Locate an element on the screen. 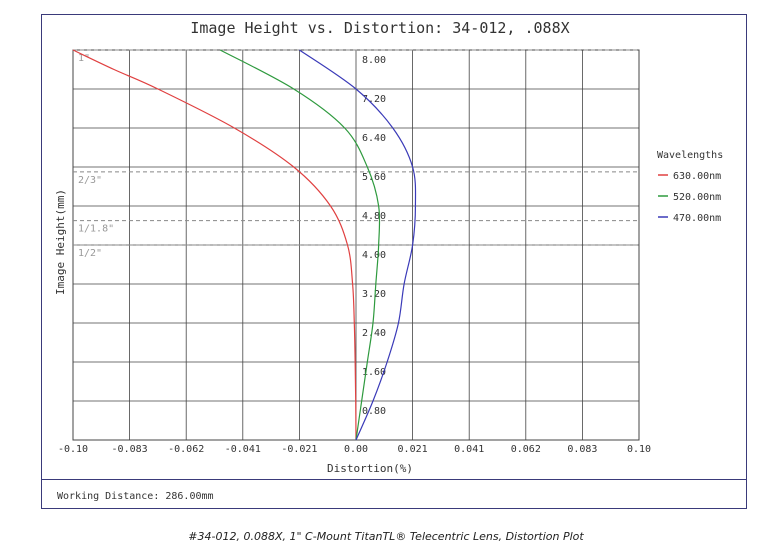 The height and width of the screenshot is (550, 772). x-tick-label: 0.041 is located at coordinates (469, 449).